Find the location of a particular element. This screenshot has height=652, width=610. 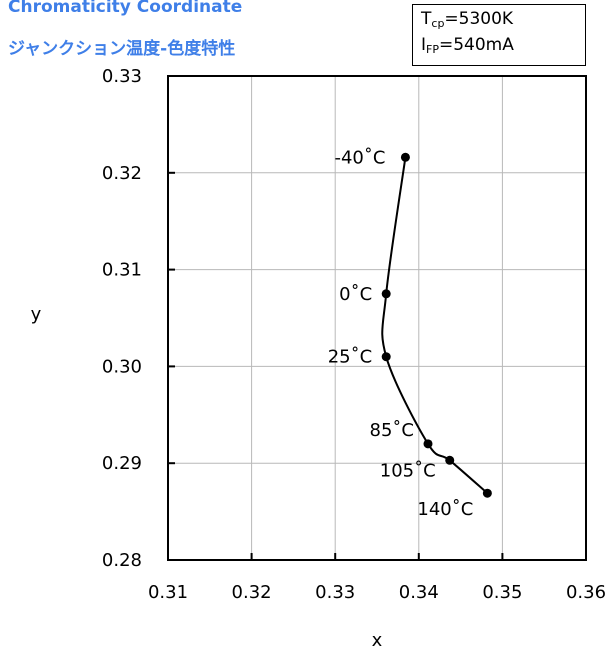

ifp-subscript: FP is located at coordinates (432, 49).